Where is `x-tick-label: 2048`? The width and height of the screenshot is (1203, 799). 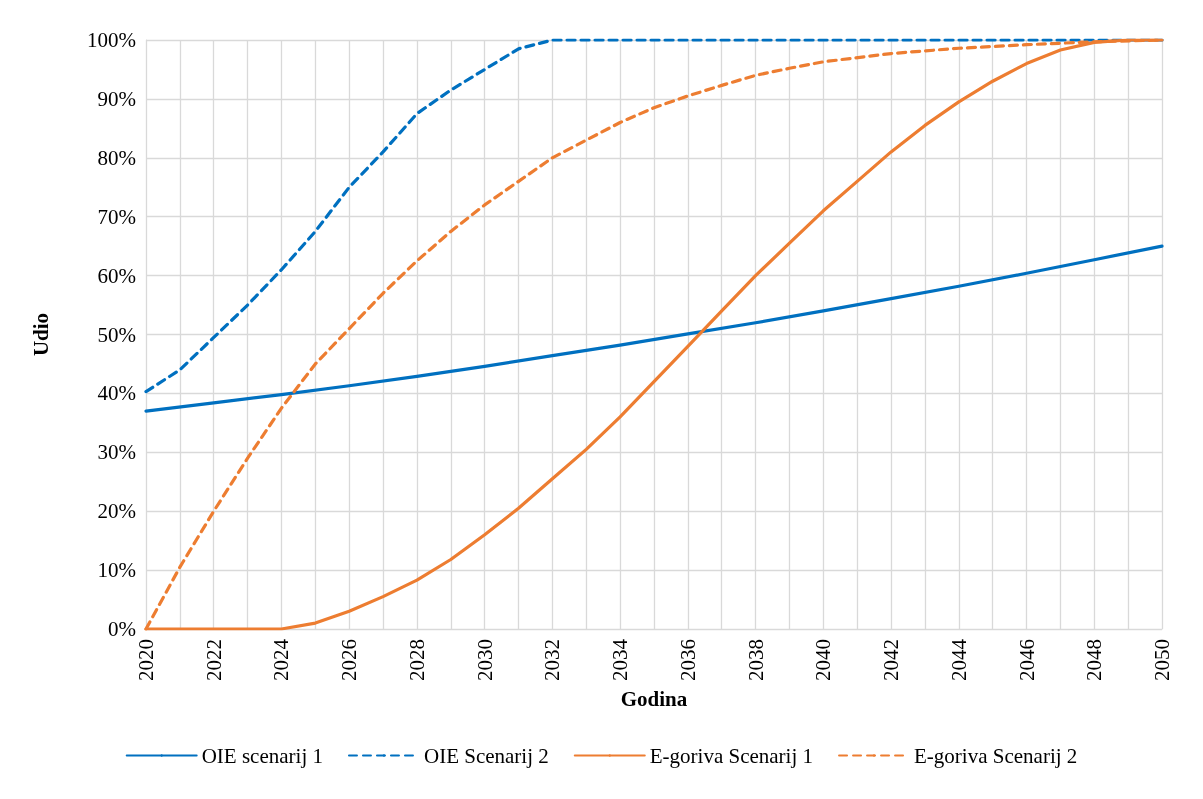
x-tick-label: 2048 is located at coordinates (1094, 660).